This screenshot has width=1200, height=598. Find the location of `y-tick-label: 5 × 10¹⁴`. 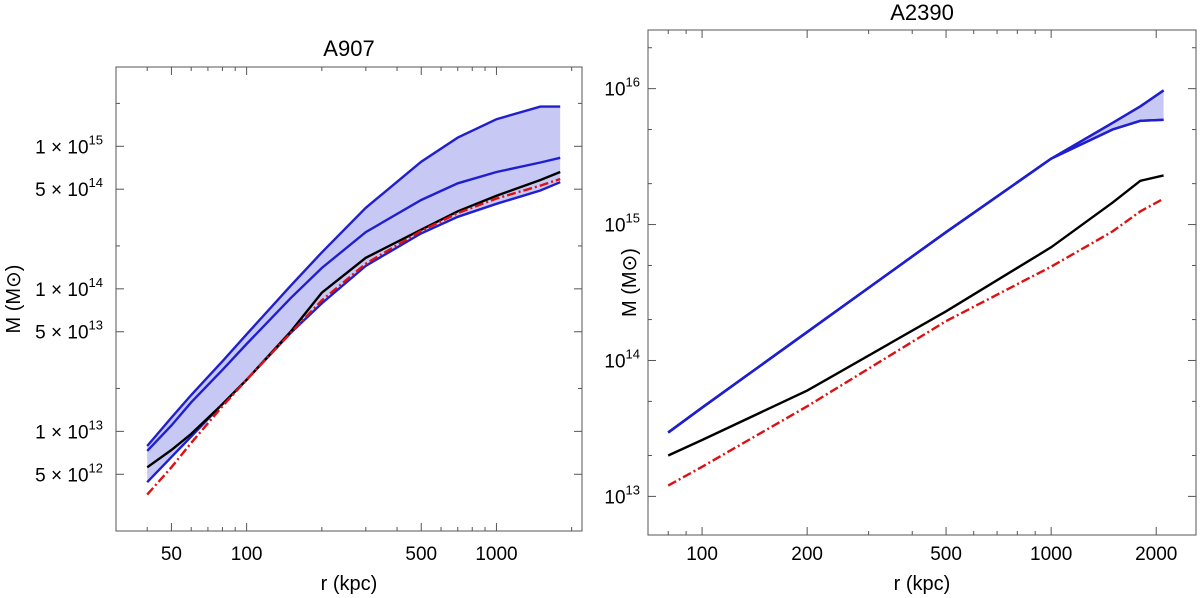

y-tick-label: 5 × 10¹⁴ is located at coordinates (69, 188).